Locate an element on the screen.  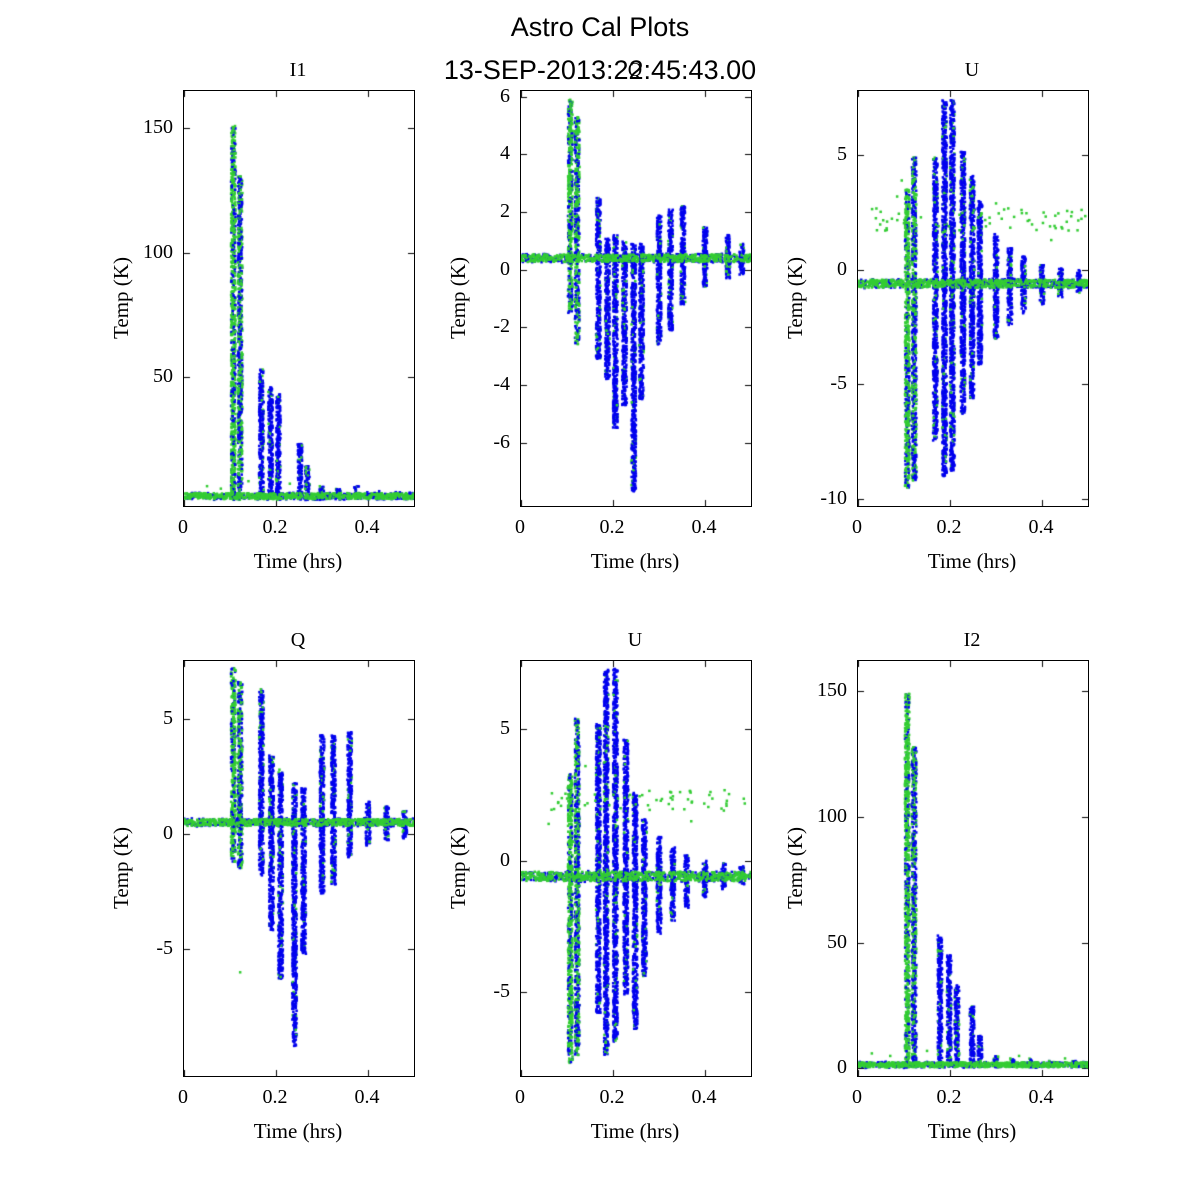
plot-area-i1 is located at coordinates (299, 298).